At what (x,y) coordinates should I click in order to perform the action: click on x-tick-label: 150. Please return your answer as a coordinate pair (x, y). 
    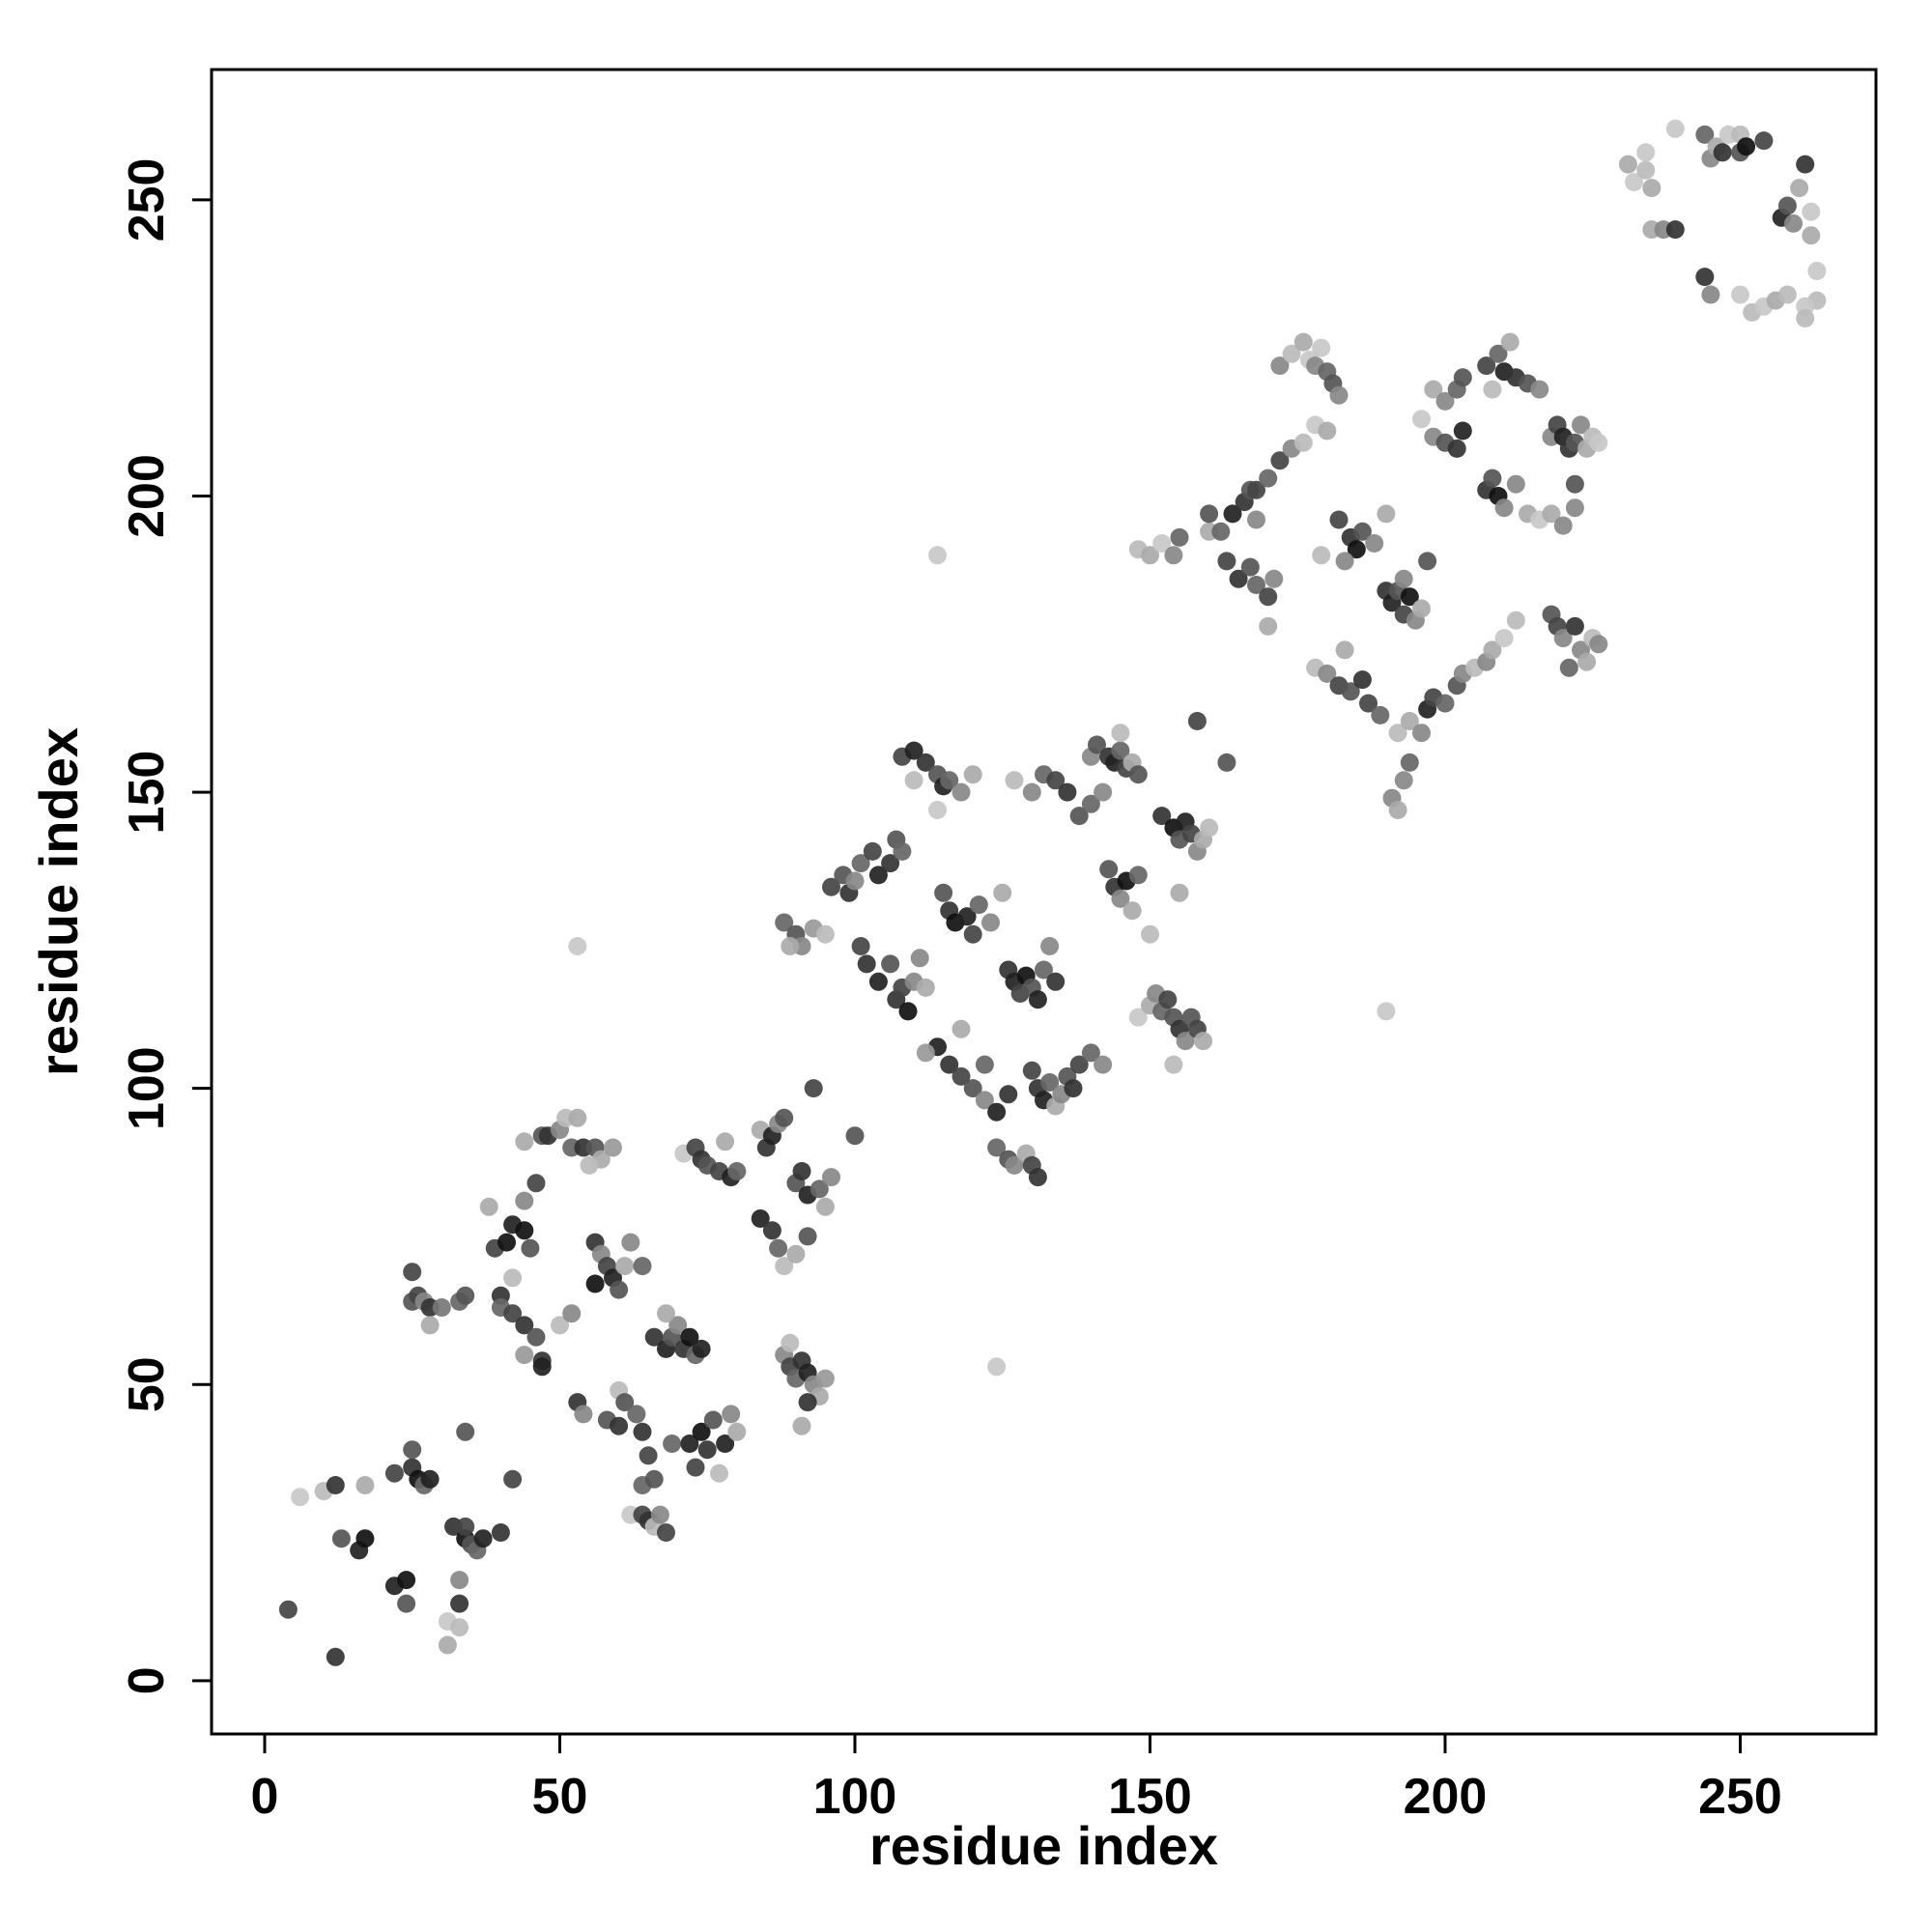
    Looking at the image, I should click on (1150, 1797).